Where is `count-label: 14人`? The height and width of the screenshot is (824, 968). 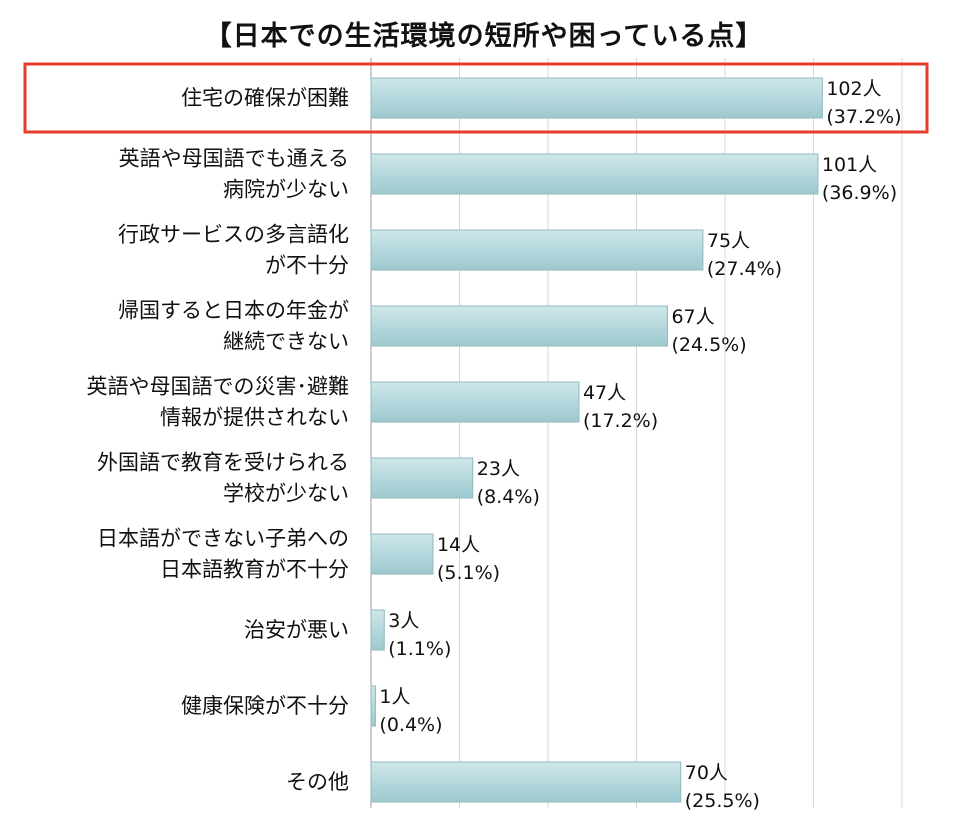 count-label: 14人 is located at coordinates (458, 545).